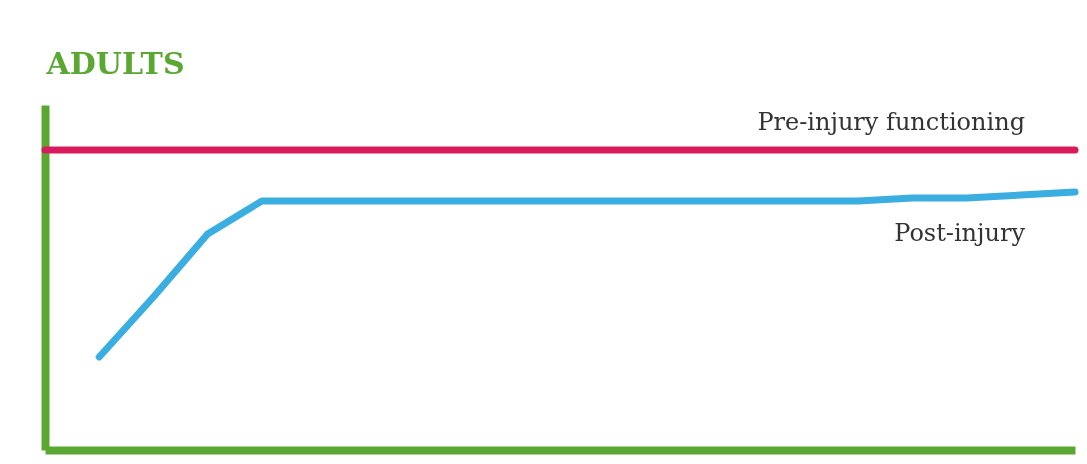 This screenshot has width=1087, height=464. Describe the element at coordinates (115, 63) in the screenshot. I see `chart-title: ADULTS` at that location.